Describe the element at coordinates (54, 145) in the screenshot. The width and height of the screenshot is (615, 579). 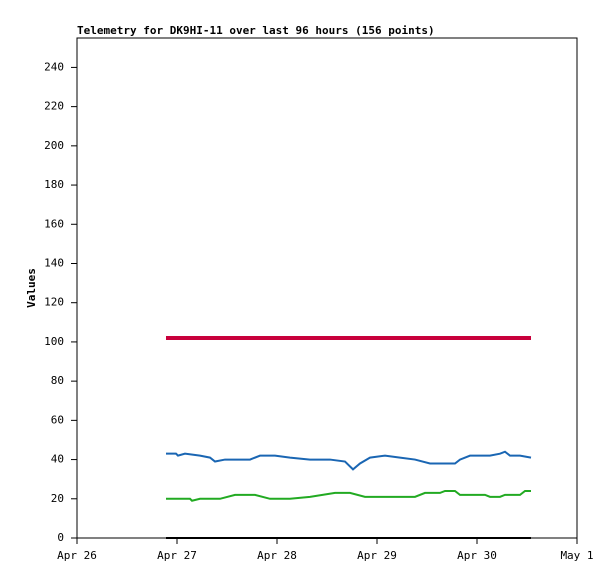
I see `y-tick-label: 200` at that location.